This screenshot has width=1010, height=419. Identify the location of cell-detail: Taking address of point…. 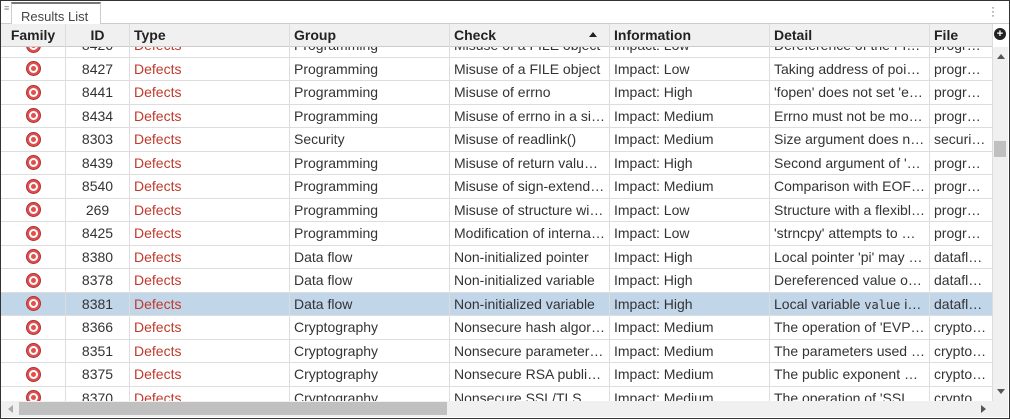
(850, 68).